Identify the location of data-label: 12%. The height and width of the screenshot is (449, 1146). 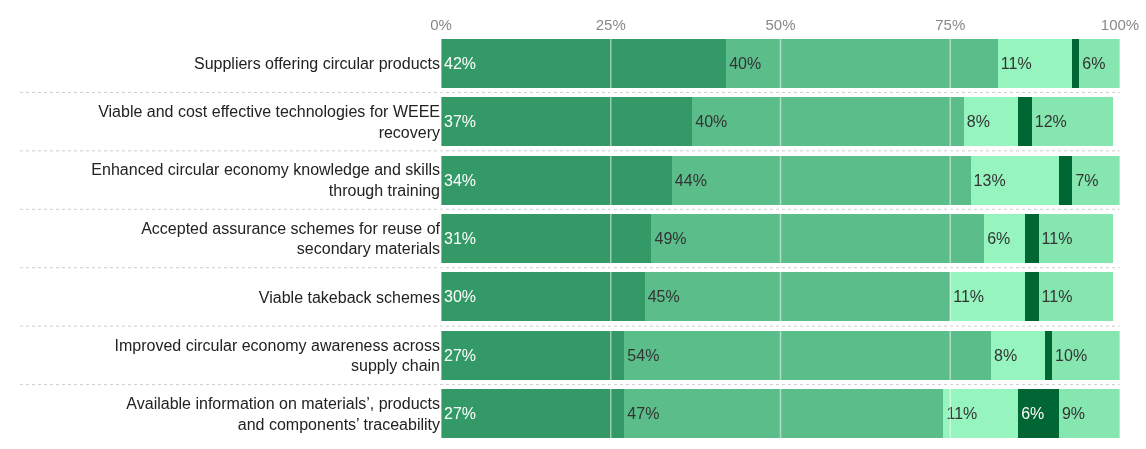
(1050, 122).